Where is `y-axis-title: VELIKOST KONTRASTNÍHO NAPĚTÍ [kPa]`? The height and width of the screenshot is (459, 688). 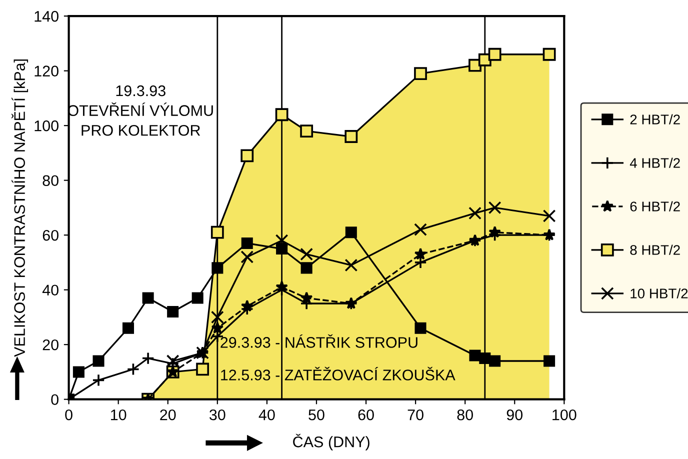 y-axis-title: VELIKOST KONTRASTNÍHO NAPĚTÍ [kPa] is located at coordinates (20, 208).